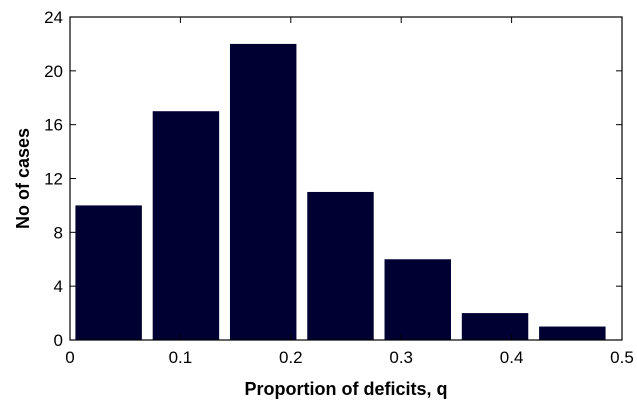  I want to click on y-tick-label: 16, so click(53, 125).